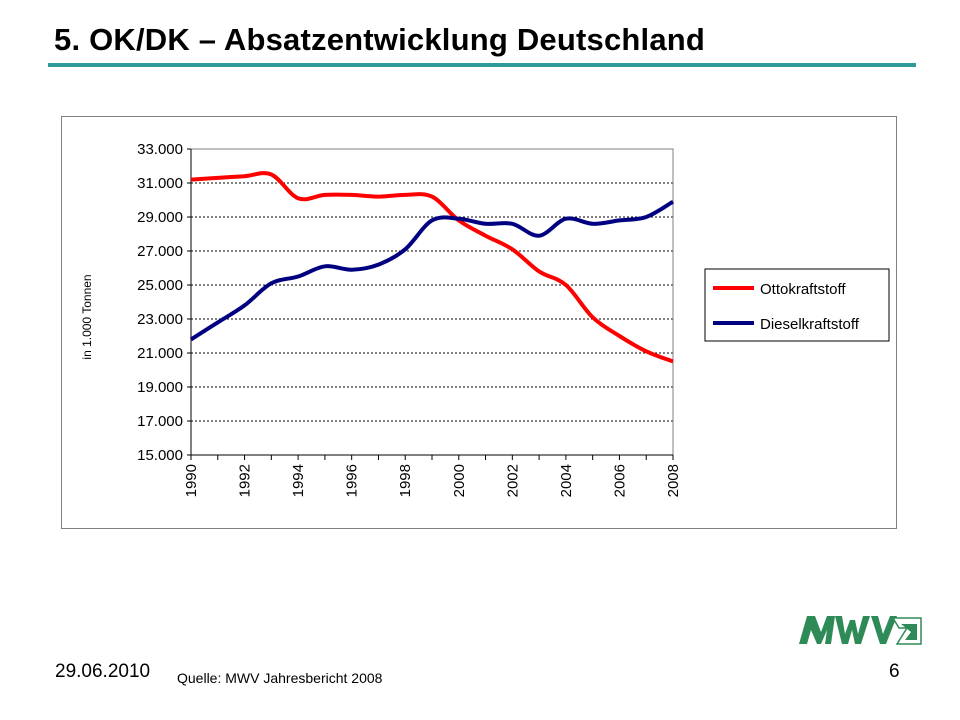  What do you see at coordinates (380, 39) in the screenshot?
I see `slide-title: 5. OK/DK – Absatzentwicklung Deutschland` at bounding box center [380, 39].